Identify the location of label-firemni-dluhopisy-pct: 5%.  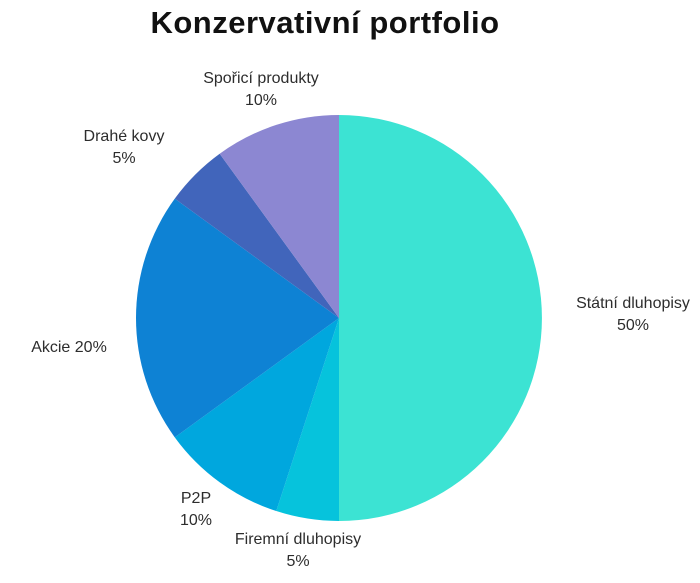
(298, 561).